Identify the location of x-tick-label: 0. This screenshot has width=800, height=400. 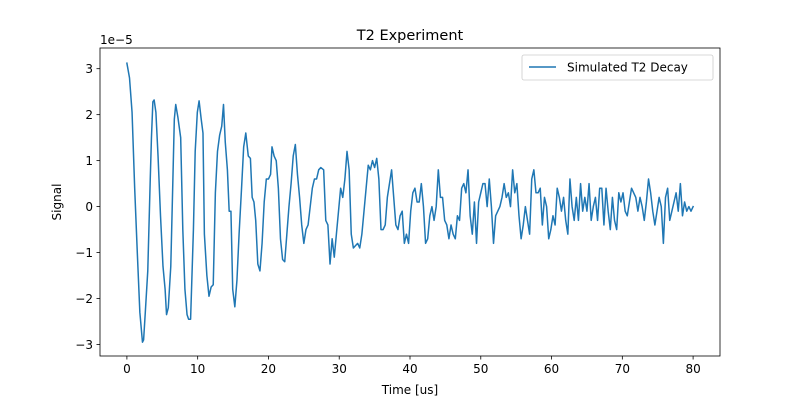
(127, 369).